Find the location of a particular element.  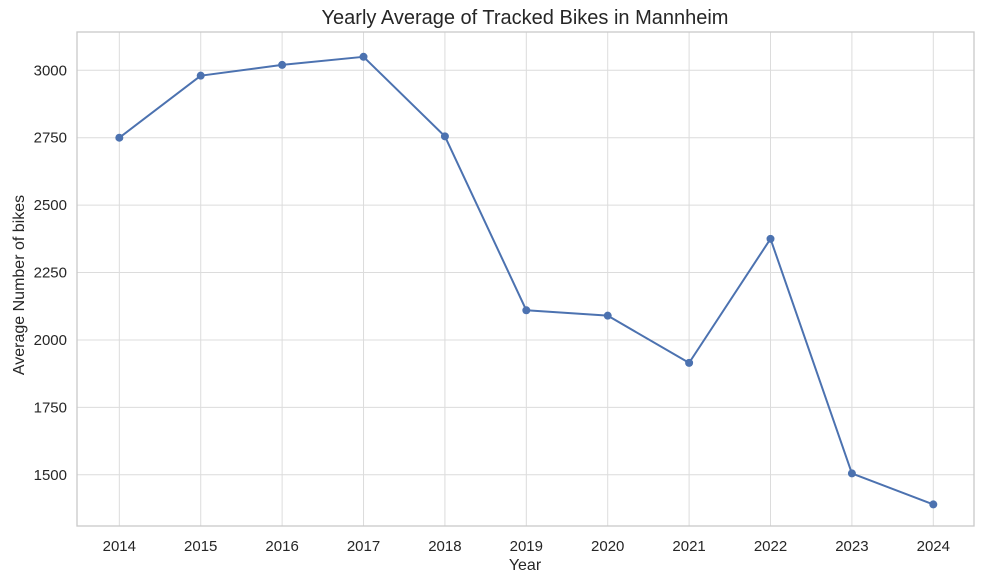

x-tick-label: 2020 is located at coordinates (607, 546).